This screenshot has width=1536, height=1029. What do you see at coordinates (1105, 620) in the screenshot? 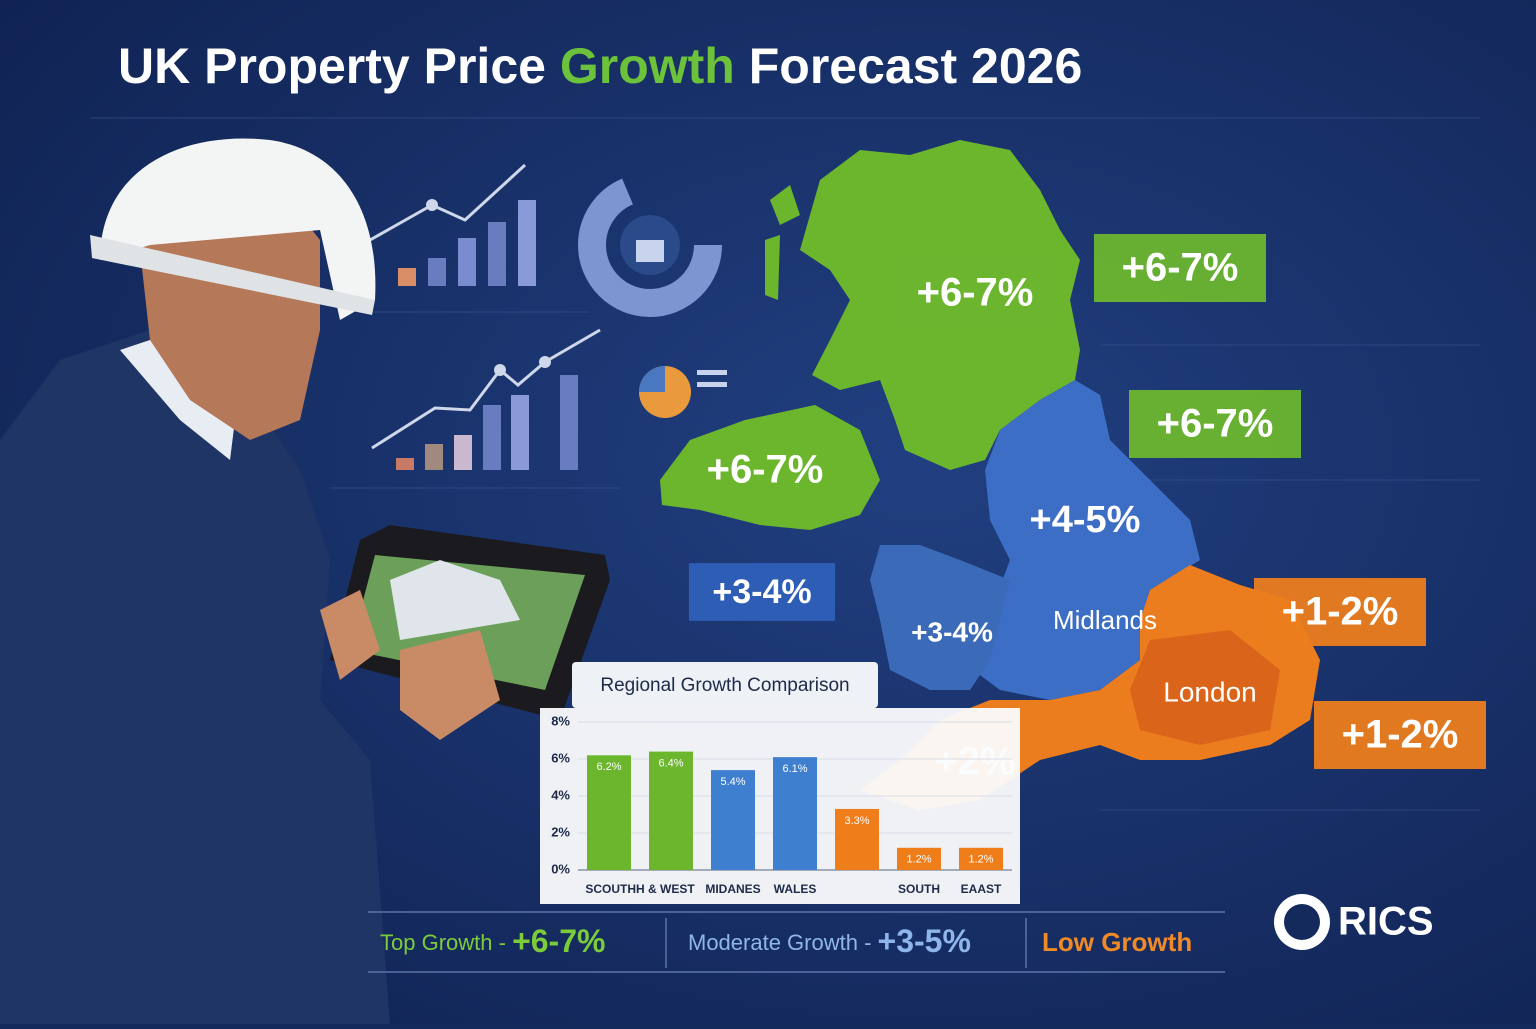
I see `region-name: Midlands` at bounding box center [1105, 620].